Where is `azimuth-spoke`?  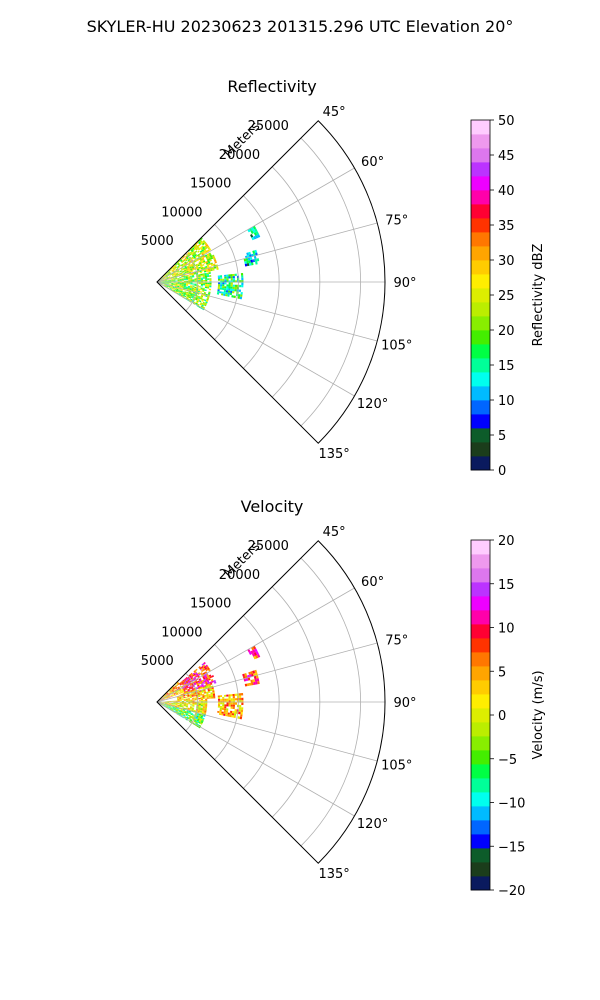
azimuth-spoke is located at coordinates (255, 645).